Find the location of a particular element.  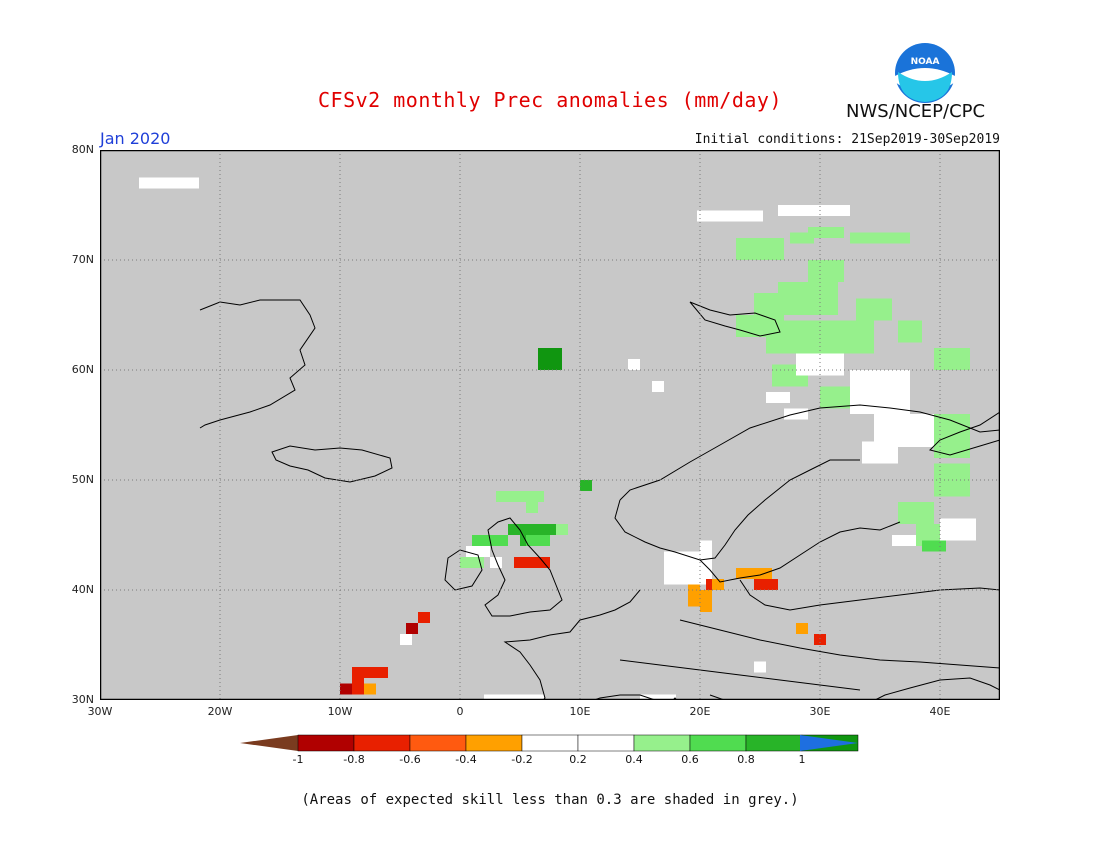

lat-label: 40N is located at coordinates (82, 589).